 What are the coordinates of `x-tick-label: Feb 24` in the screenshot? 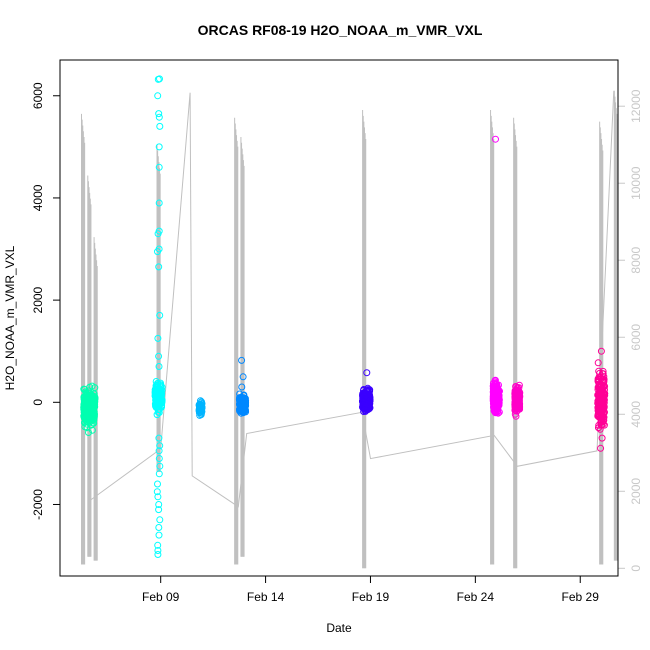 It's located at (476, 597).